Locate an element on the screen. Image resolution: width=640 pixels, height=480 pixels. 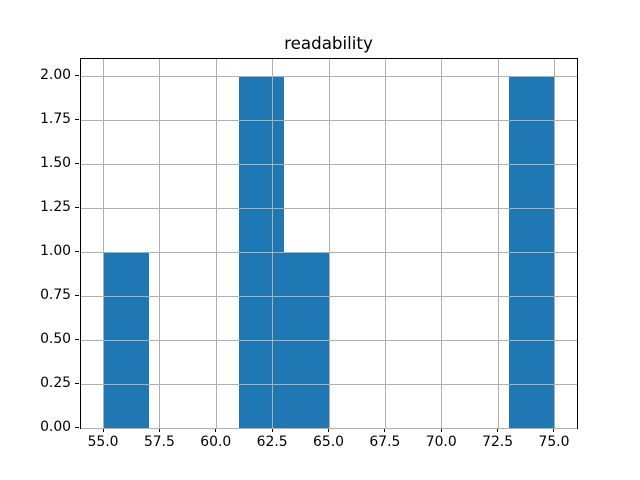
y-tick-label: 0.75 is located at coordinates (55, 294).